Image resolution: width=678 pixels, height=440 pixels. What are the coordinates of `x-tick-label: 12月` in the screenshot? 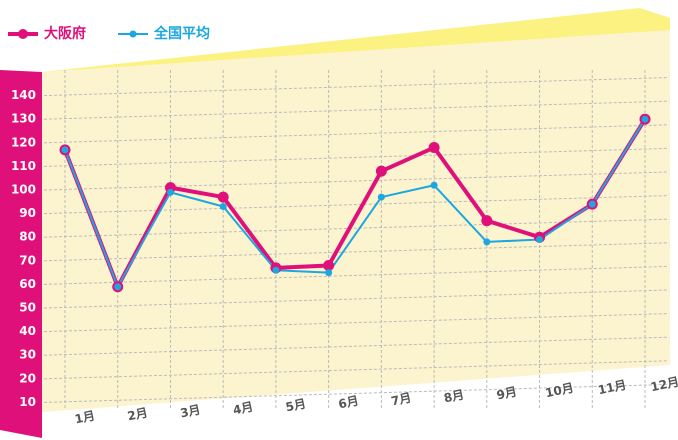 It's located at (663, 385).